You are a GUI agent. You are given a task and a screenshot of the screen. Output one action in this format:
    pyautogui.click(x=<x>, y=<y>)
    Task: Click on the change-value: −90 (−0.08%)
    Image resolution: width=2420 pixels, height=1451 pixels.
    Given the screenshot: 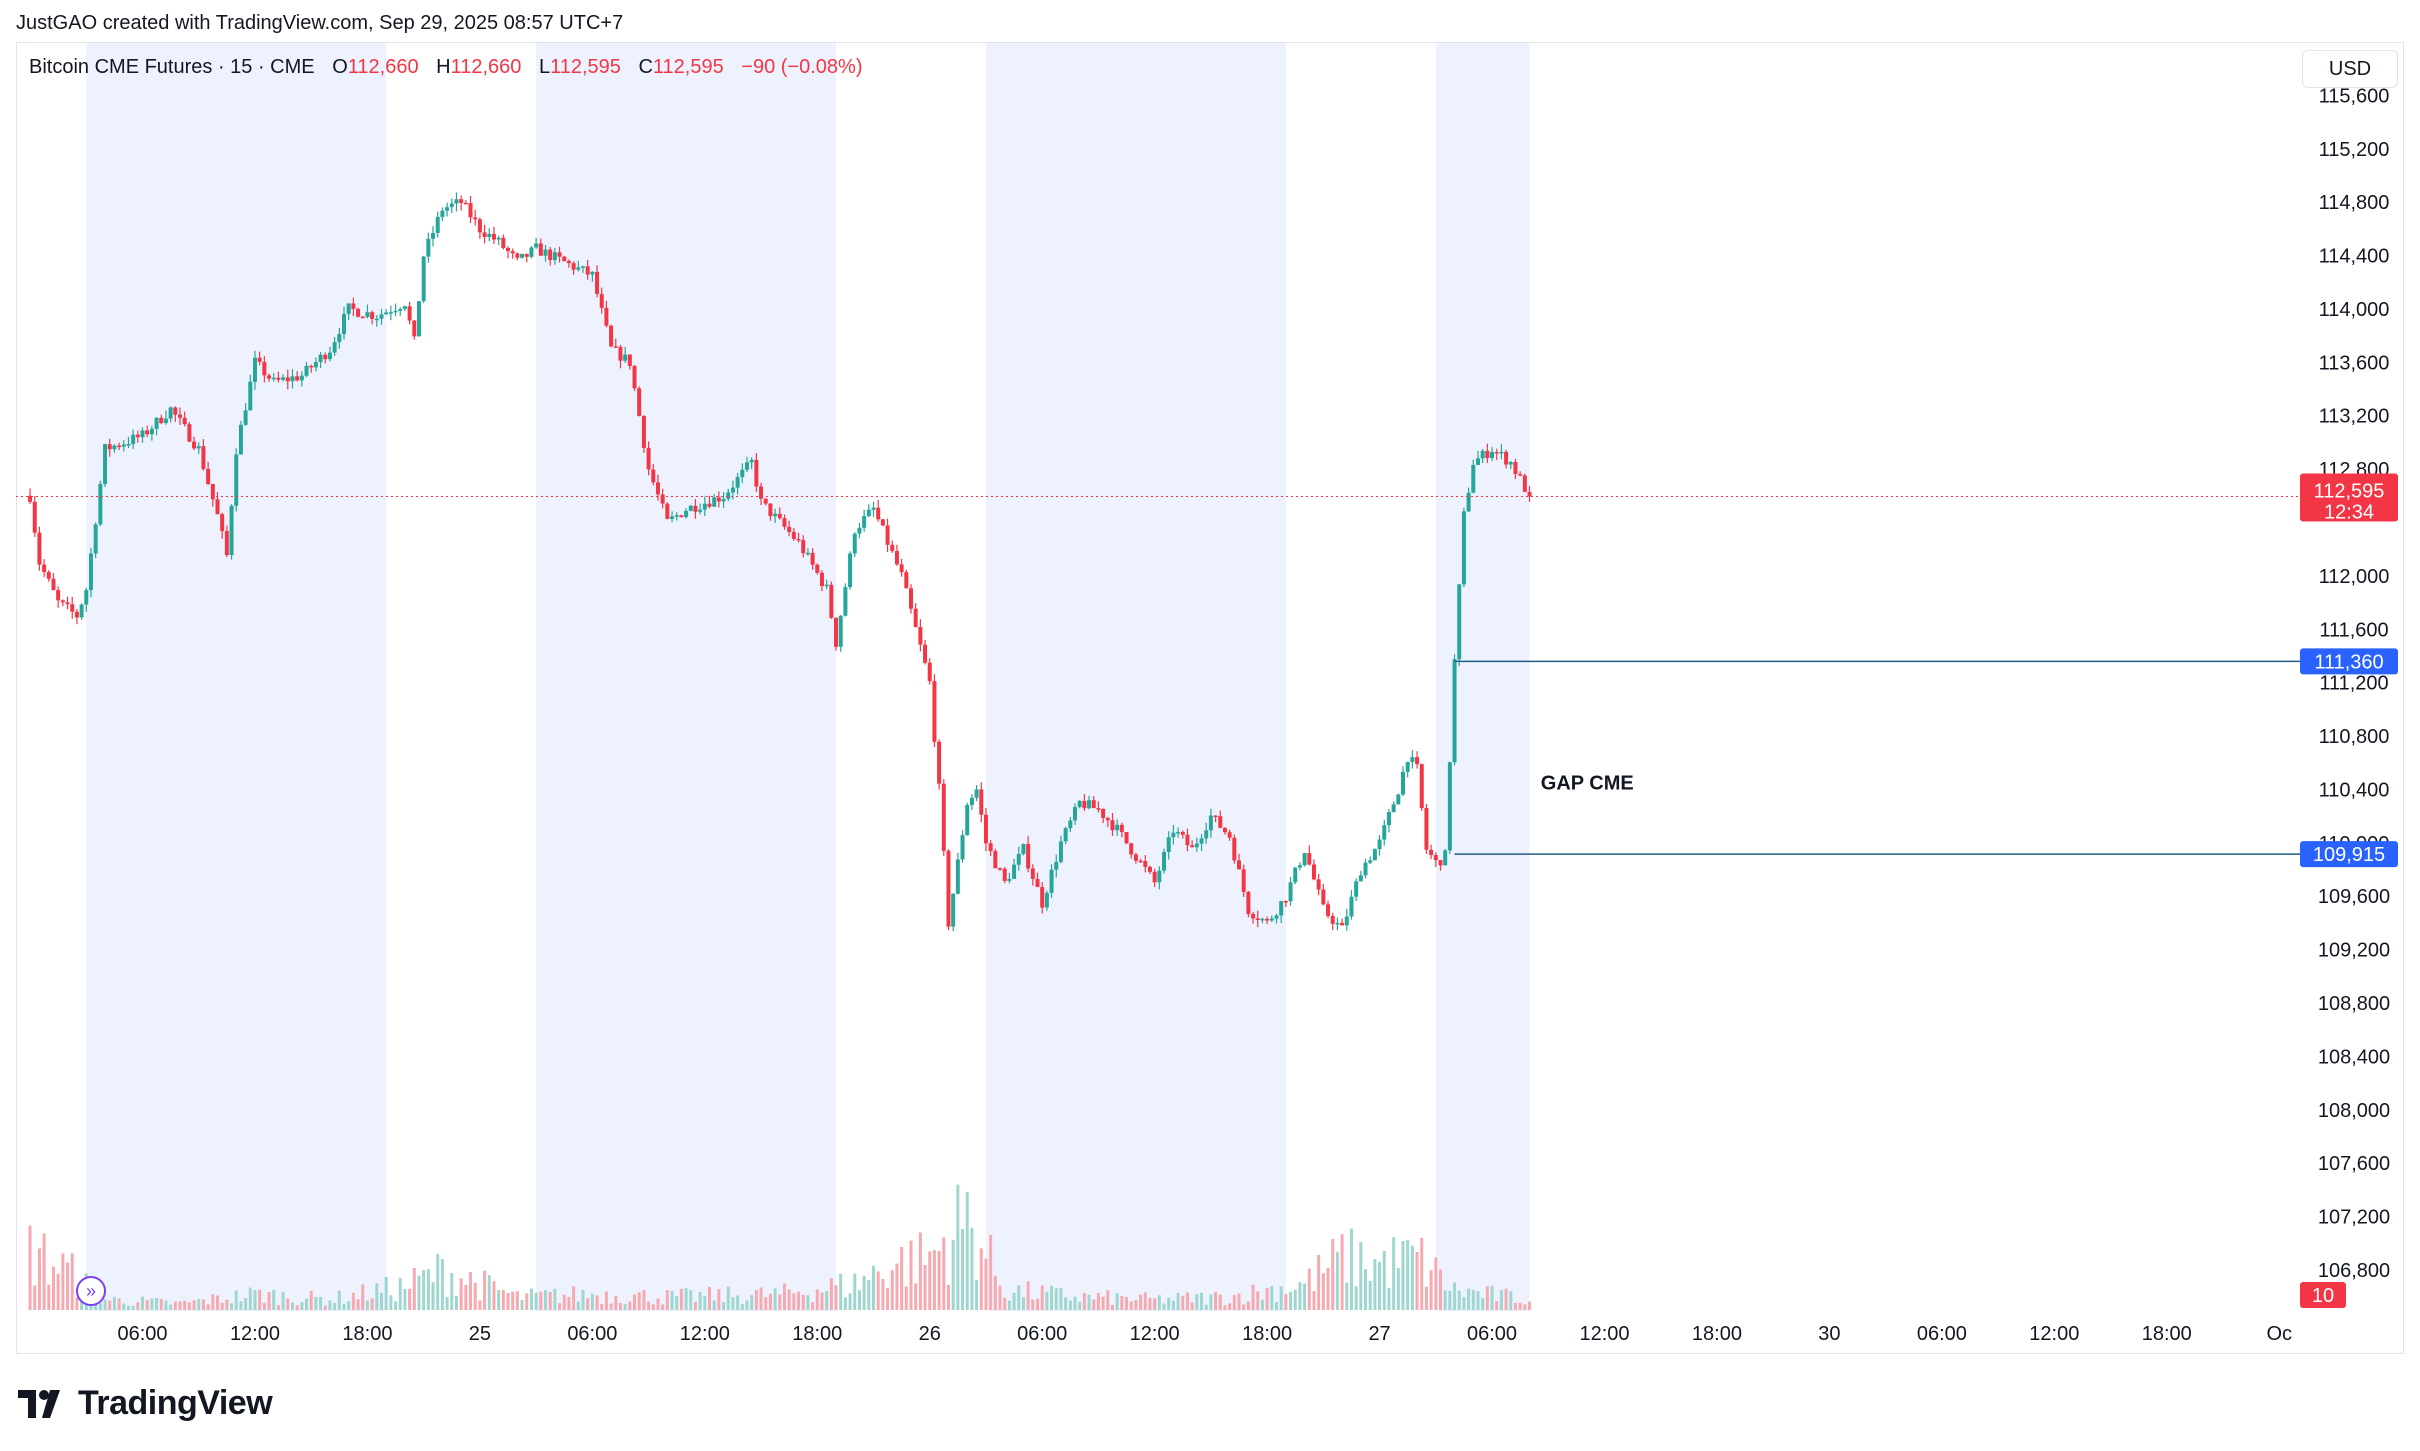 What is the action you would take?
    pyautogui.click(x=802, y=67)
    